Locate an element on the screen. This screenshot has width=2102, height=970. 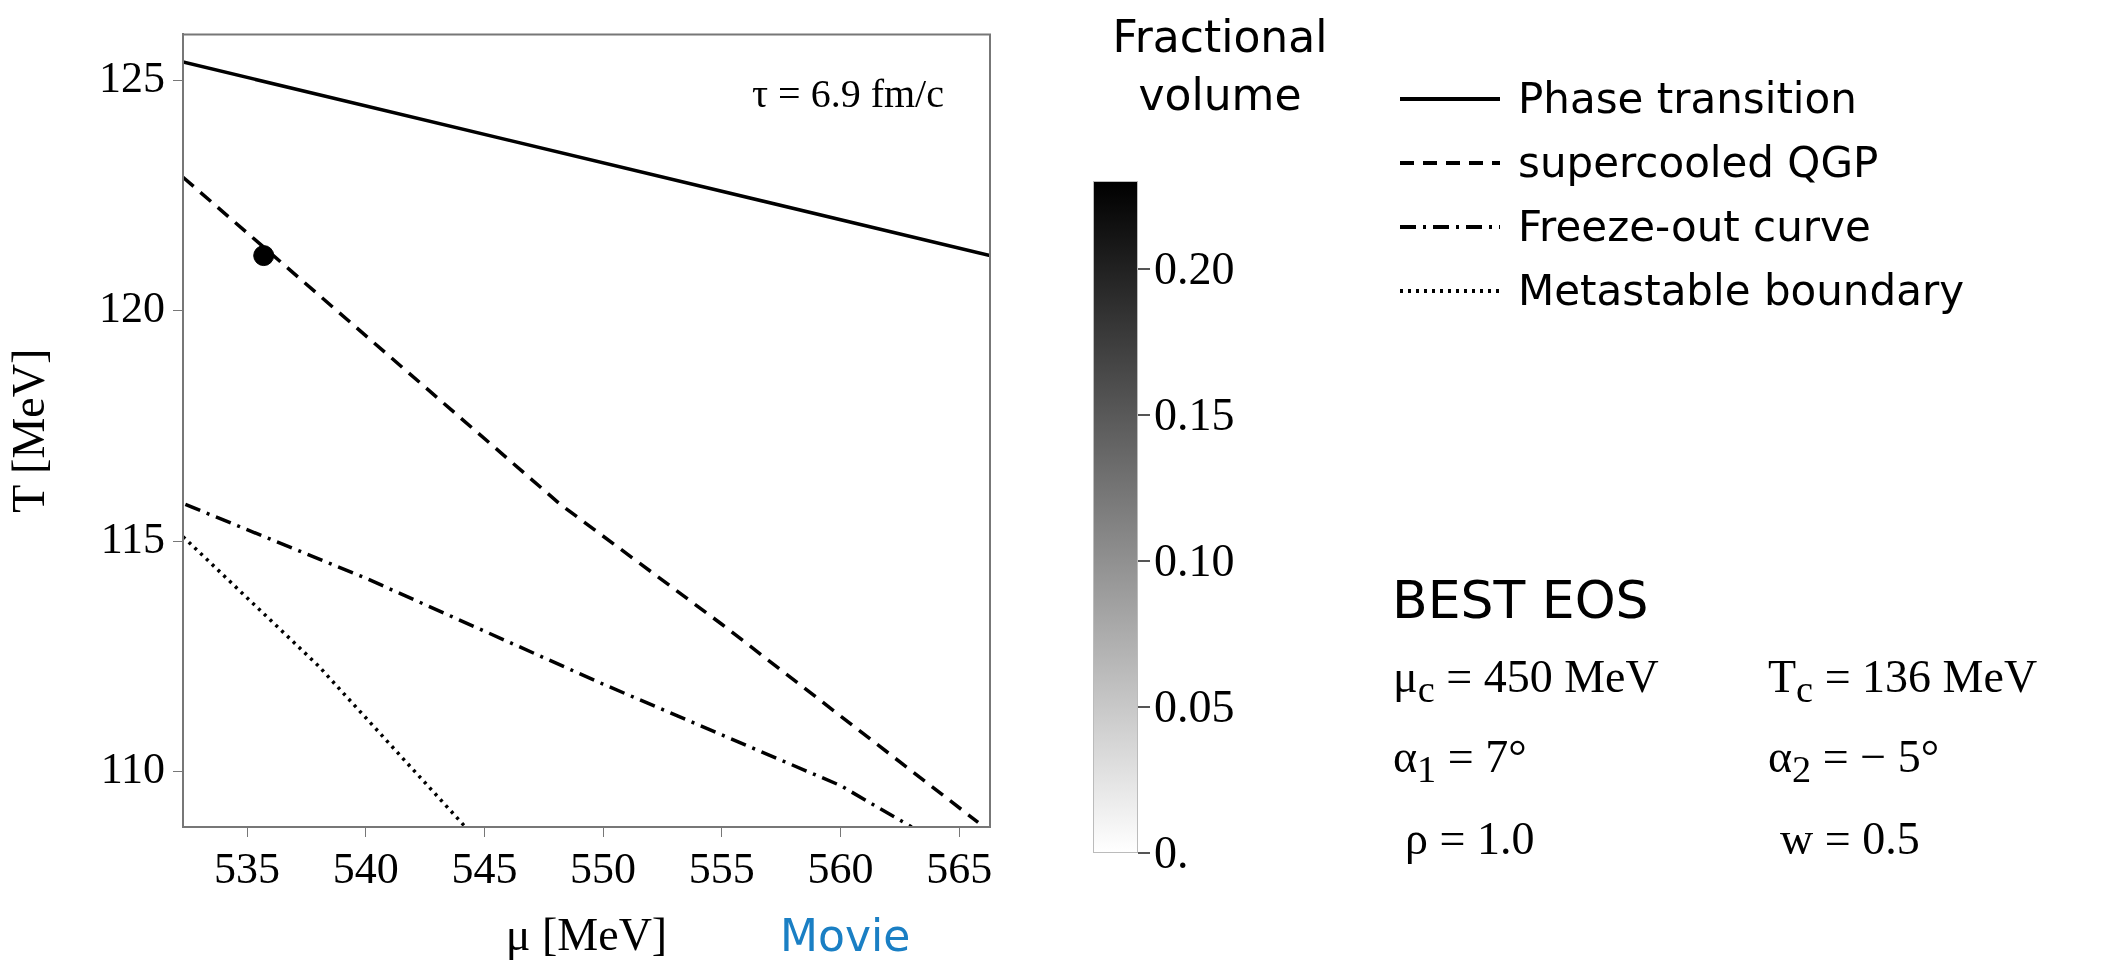
text: ρ = 1.0 is located at coordinates (1470, 839).